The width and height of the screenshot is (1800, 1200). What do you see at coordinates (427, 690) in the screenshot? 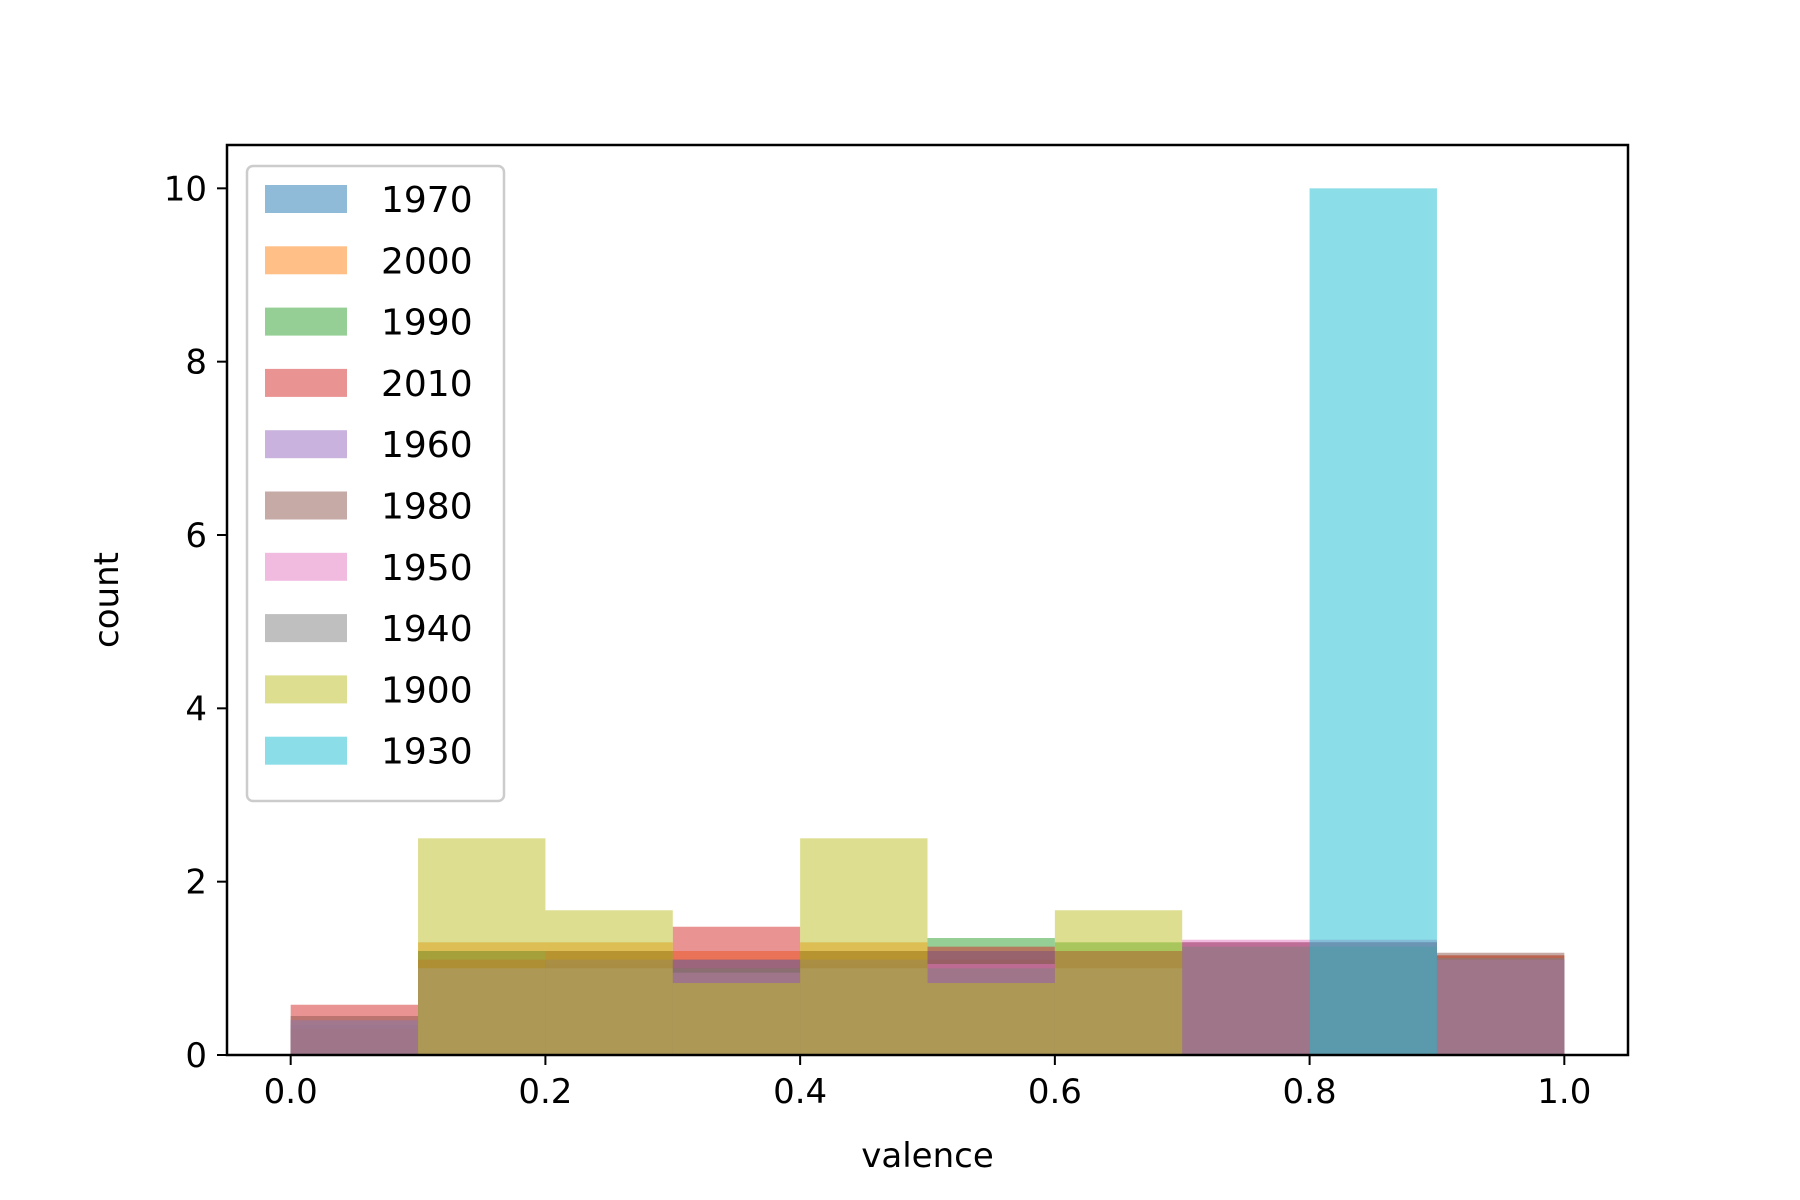
I see `legend-label: 1900` at bounding box center [427, 690].